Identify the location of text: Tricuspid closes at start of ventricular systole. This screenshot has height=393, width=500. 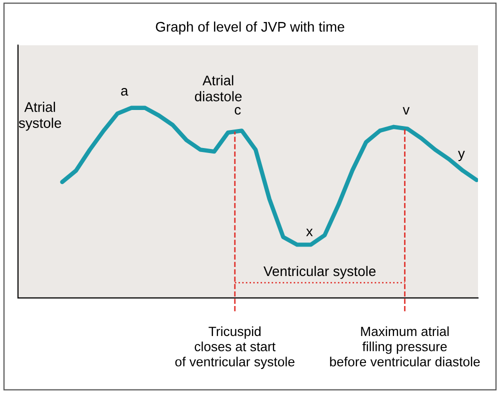
(234, 348).